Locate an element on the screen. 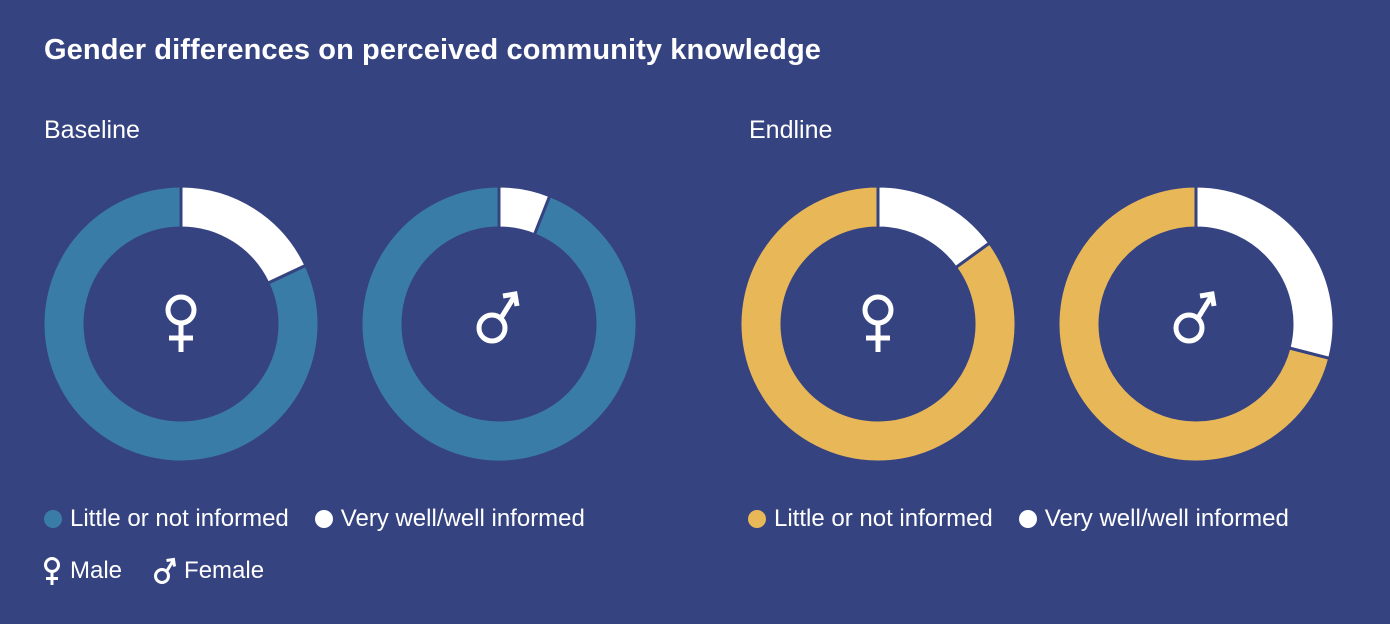 This screenshot has width=1390, height=624. legend-label-little-endline: Little or not informed is located at coordinates (883, 519).